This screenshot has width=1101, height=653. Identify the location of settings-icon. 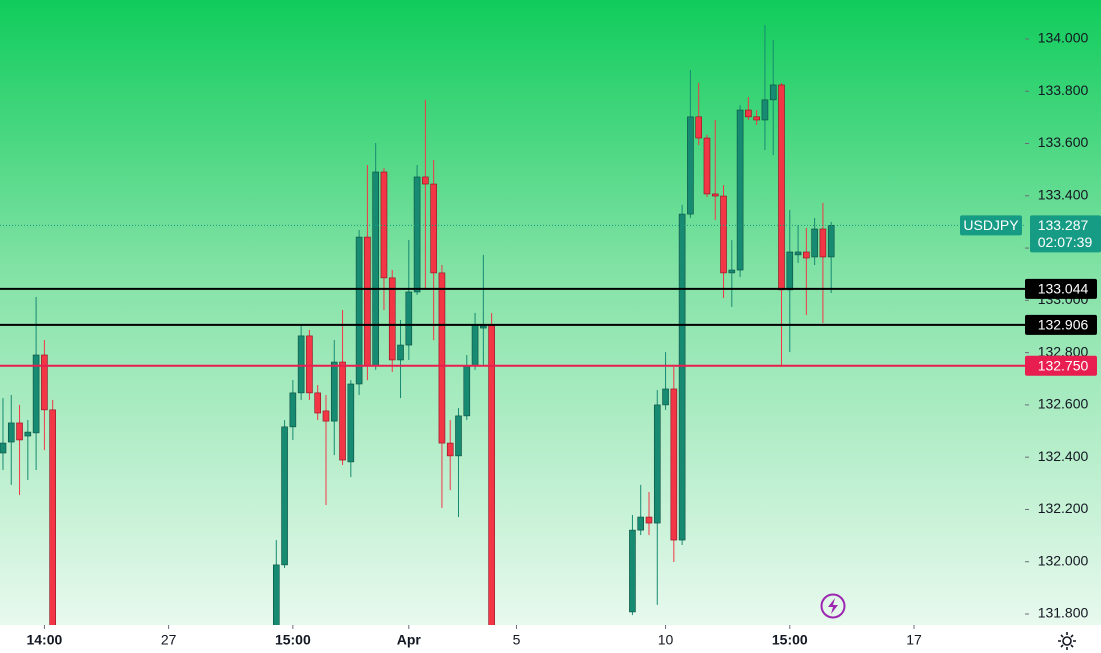
(1067, 641).